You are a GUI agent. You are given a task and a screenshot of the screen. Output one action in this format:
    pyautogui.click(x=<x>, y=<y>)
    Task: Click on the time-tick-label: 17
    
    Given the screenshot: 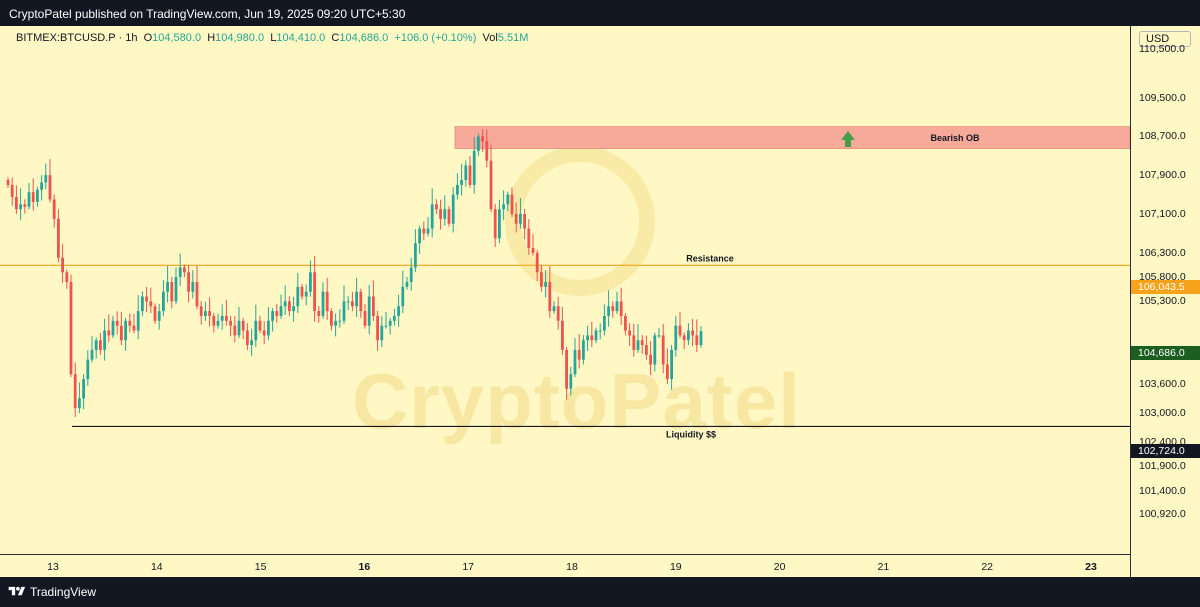 What is the action you would take?
    pyautogui.click(x=468, y=567)
    